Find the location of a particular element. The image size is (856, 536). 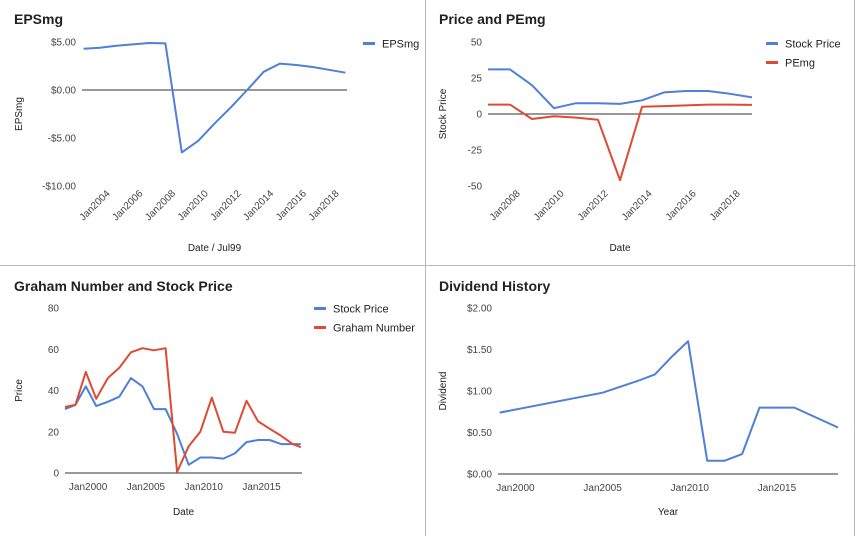

chart-title: Dividend History is located at coordinates (494, 286).